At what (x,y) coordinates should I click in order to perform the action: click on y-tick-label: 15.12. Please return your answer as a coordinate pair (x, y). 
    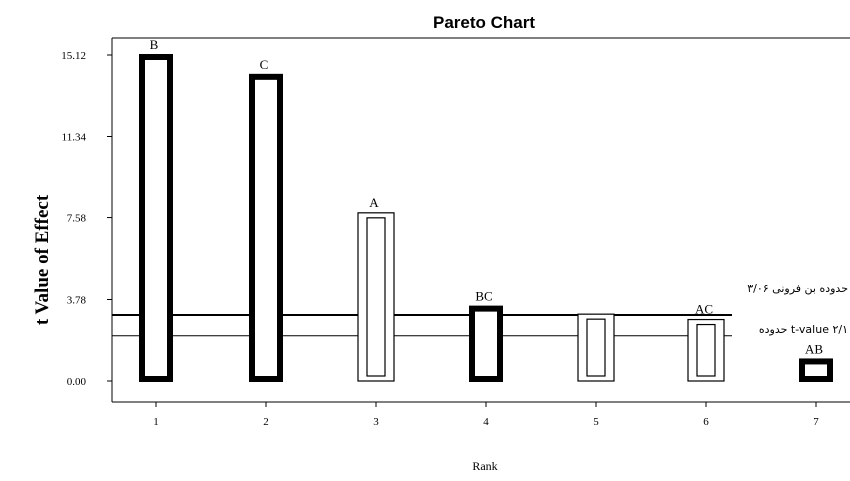
    Looking at the image, I should click on (73, 56).